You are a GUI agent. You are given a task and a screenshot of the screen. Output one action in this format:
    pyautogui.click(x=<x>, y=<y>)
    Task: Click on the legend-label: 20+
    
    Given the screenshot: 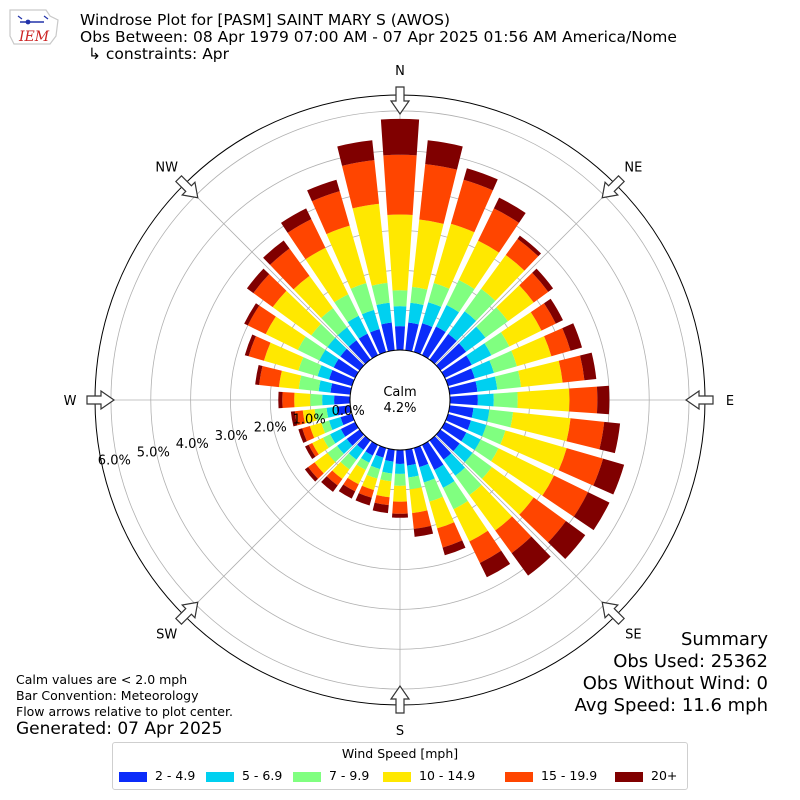 What is the action you would take?
    pyautogui.click(x=664, y=775)
    